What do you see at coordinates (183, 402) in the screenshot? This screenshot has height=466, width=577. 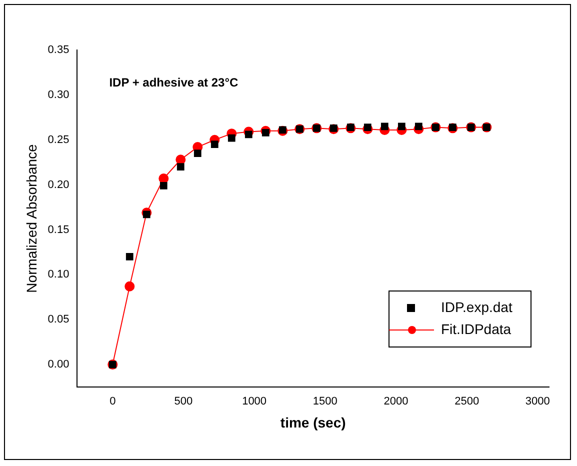 I see `x-tick-label: 500` at bounding box center [183, 402].